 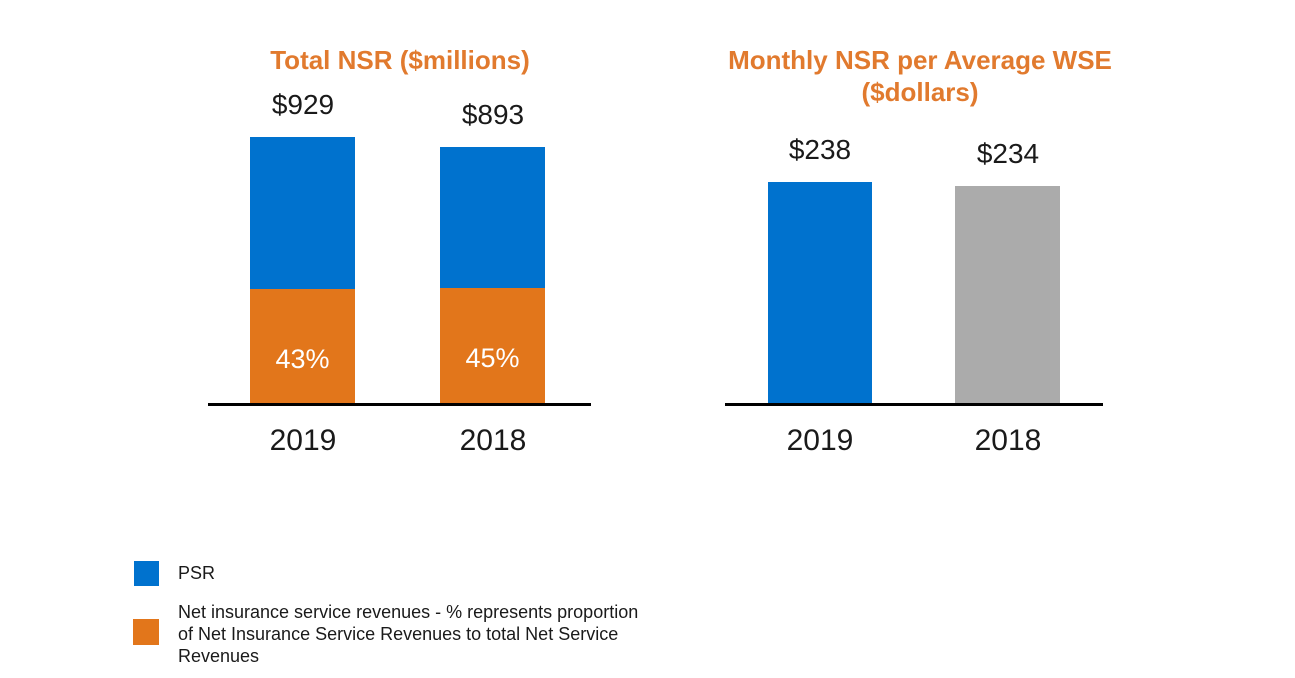 What do you see at coordinates (197, 573) in the screenshot?
I see `legend-label-psr: PSR` at bounding box center [197, 573].